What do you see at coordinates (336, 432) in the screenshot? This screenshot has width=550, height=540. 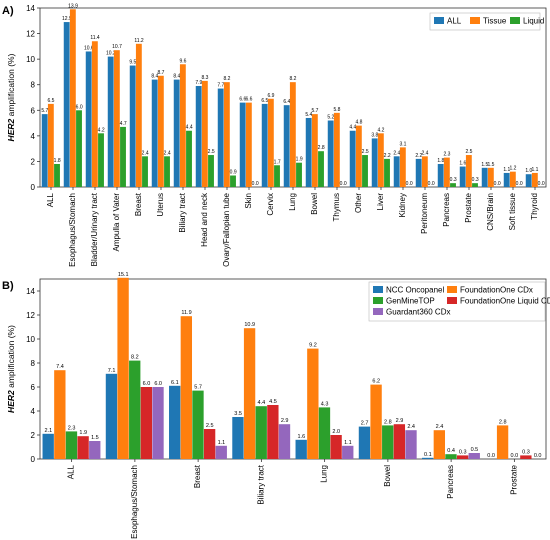 I see `chartb-value-label: 2.0` at bounding box center [336, 432].